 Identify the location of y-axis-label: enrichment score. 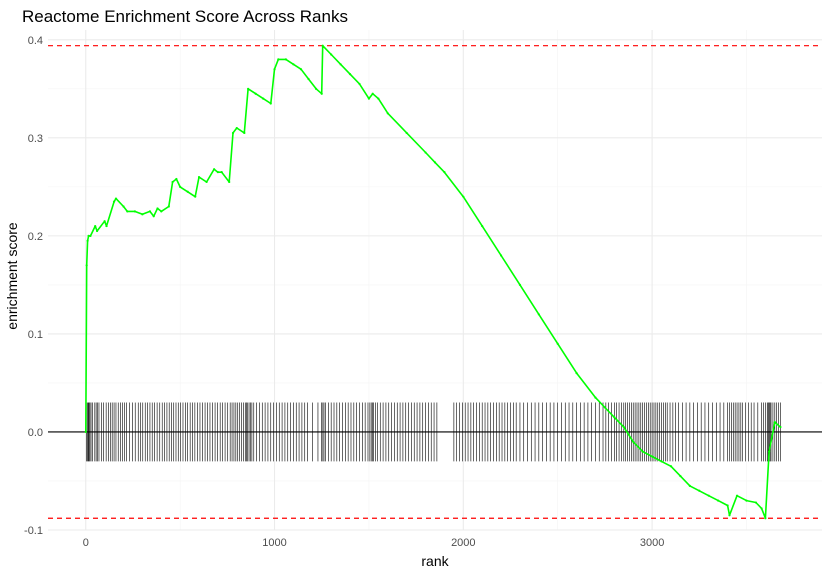
(12, 276).